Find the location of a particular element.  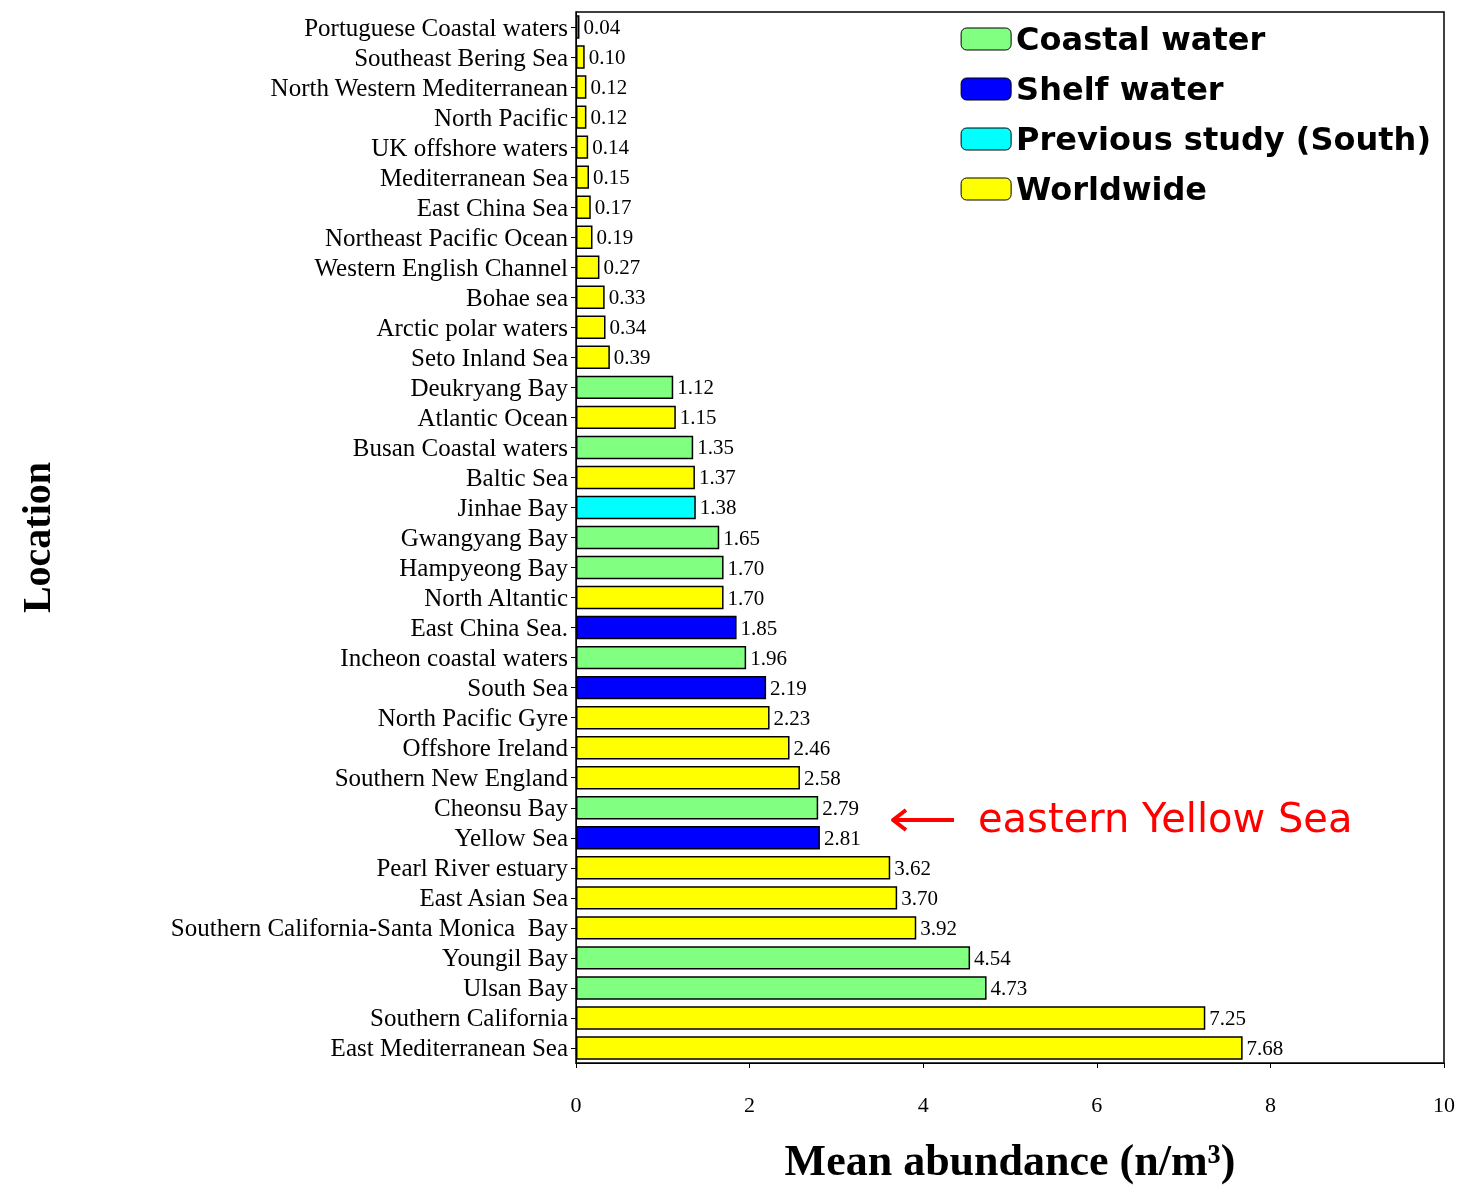

data-label: 0.39 is located at coordinates (632, 357).